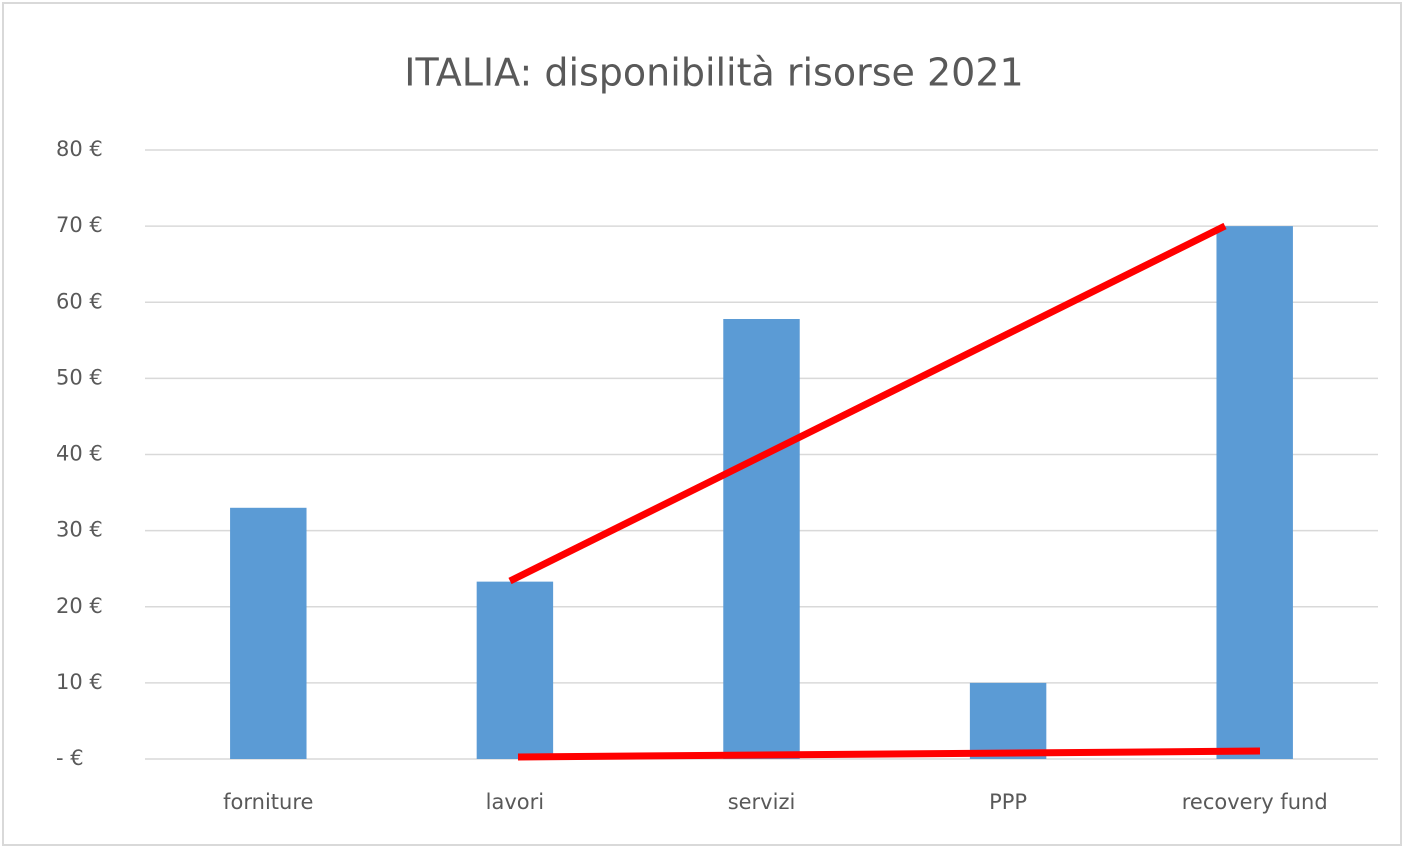 This screenshot has height=848, width=1404. What do you see at coordinates (713, 73) in the screenshot?
I see `chart-title: ITALIA: disponibilità risorse 2021` at bounding box center [713, 73].